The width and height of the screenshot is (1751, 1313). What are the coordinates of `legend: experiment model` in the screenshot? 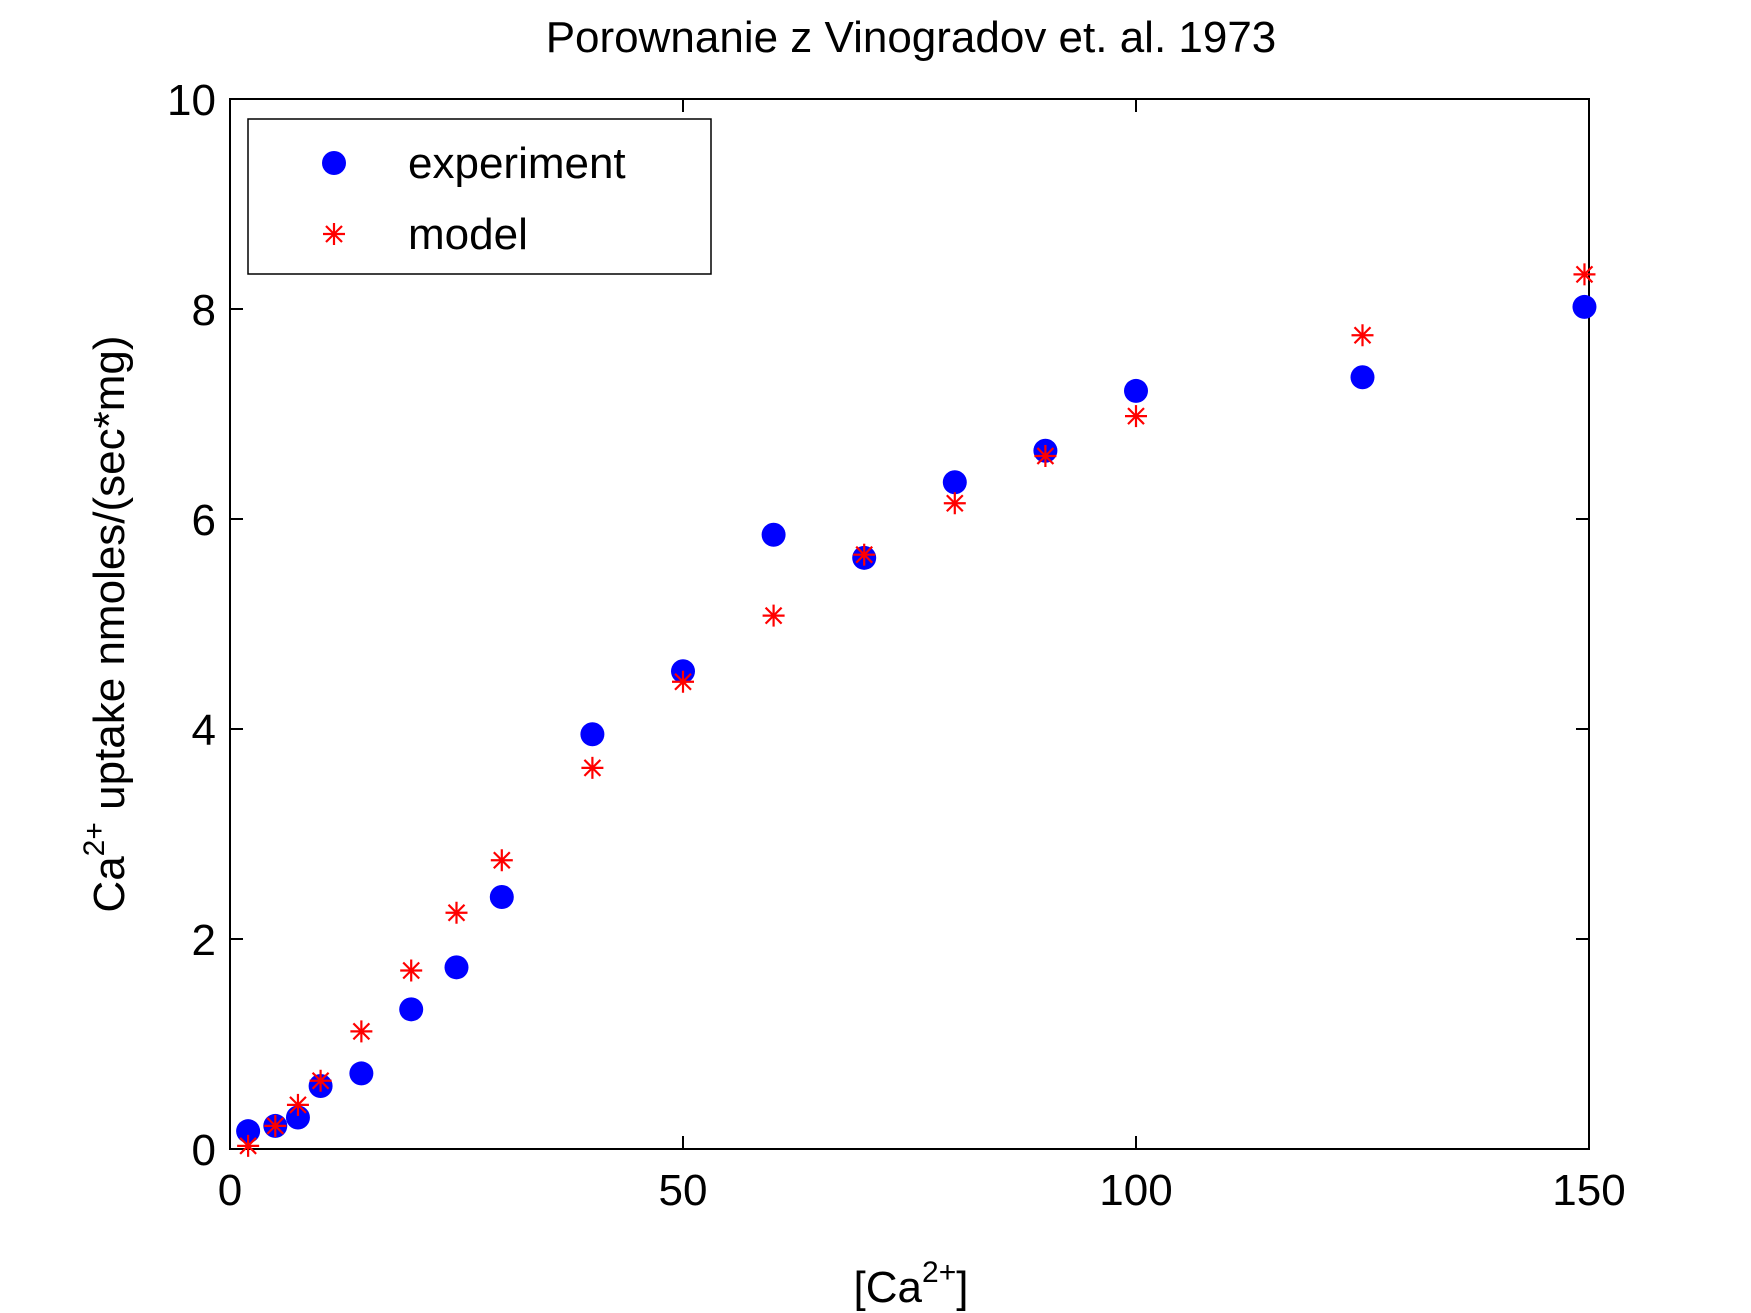 It's located at (479, 196).